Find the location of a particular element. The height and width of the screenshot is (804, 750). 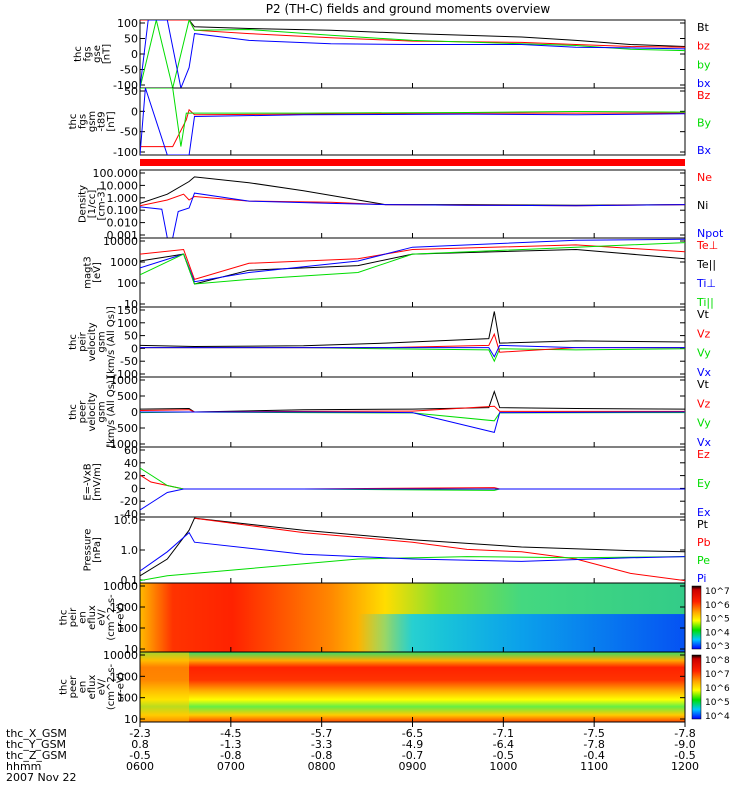

panel-frame is located at coordinates (412, 121).